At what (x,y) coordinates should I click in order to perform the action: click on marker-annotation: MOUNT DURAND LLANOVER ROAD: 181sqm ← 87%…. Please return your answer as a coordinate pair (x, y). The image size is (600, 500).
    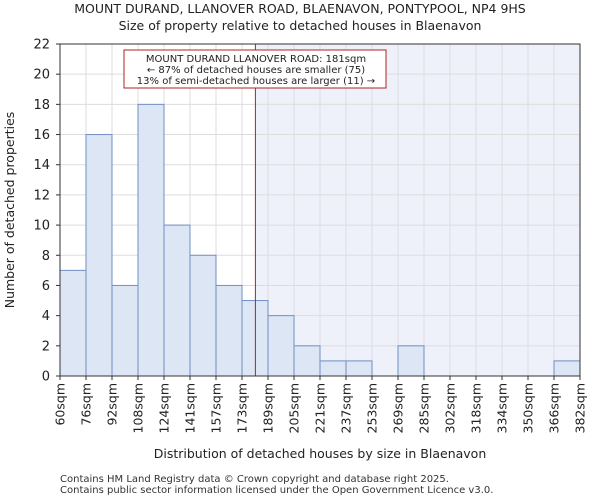
    Looking at the image, I should click on (255, 69).